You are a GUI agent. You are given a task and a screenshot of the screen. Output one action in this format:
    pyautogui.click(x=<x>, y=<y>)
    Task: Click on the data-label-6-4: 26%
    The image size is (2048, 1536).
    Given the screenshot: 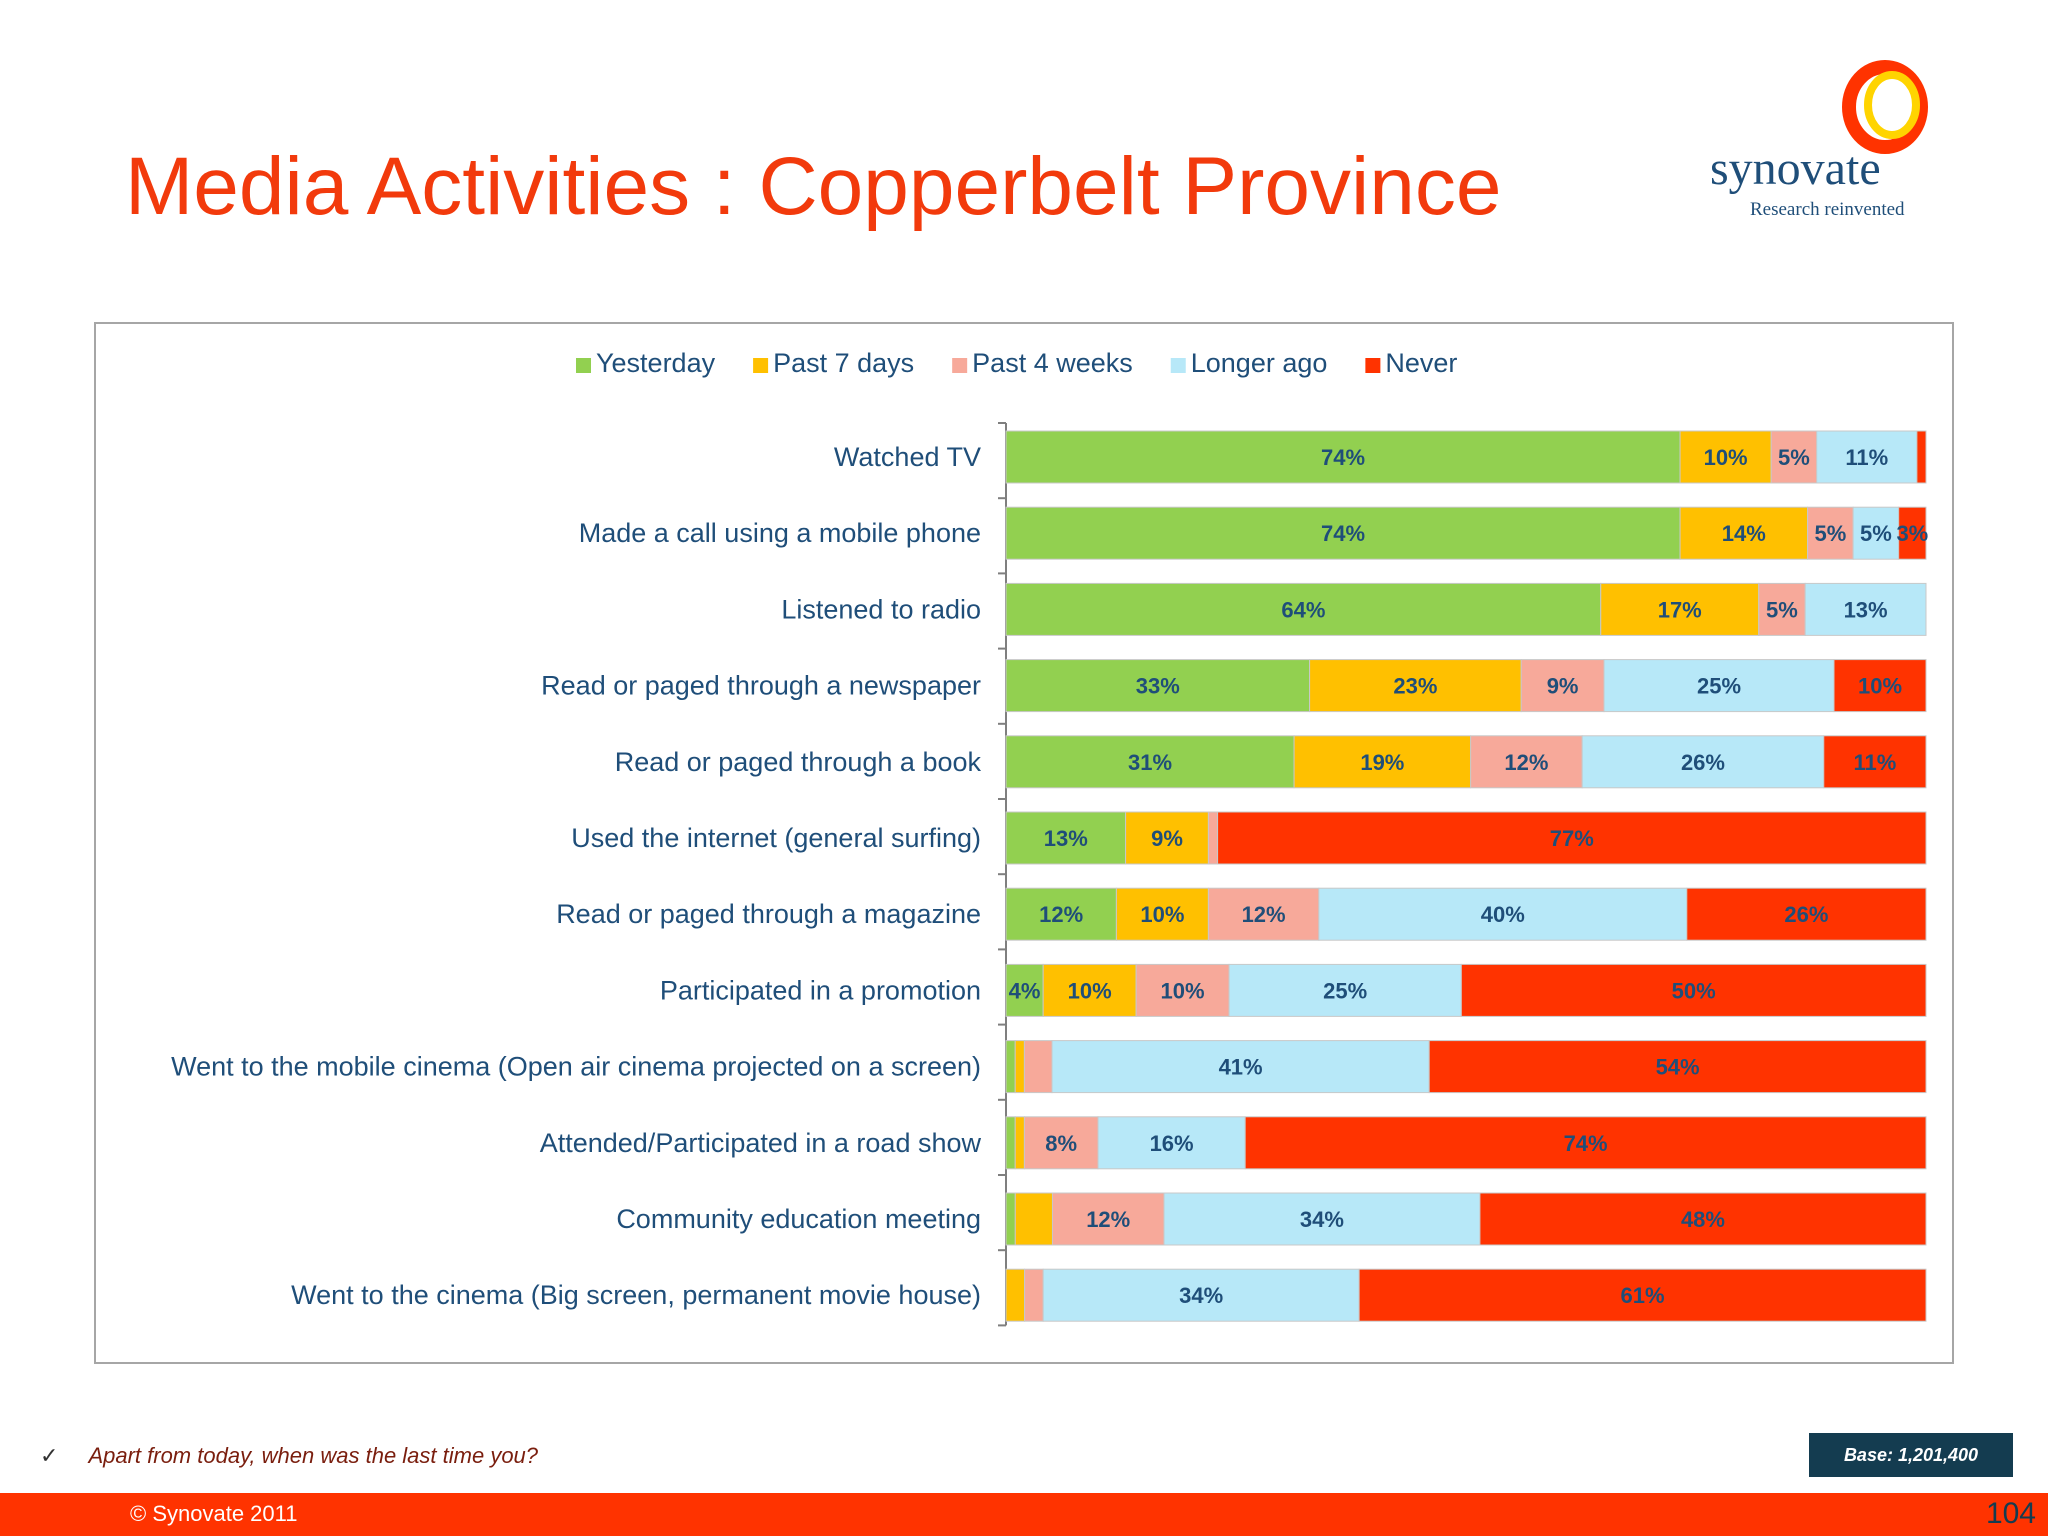 What is the action you would take?
    pyautogui.click(x=1806, y=914)
    